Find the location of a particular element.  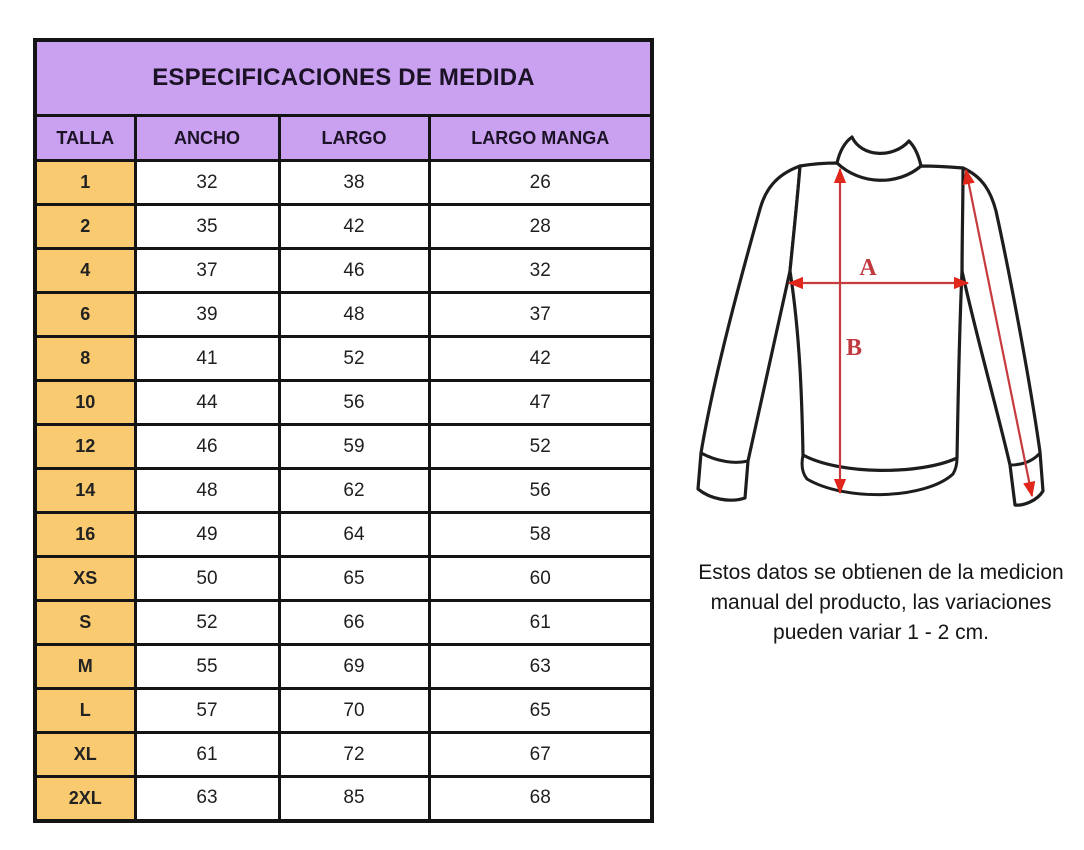

title-row: ESPECIFICACIONES DE MEDIDA is located at coordinates (343, 77).